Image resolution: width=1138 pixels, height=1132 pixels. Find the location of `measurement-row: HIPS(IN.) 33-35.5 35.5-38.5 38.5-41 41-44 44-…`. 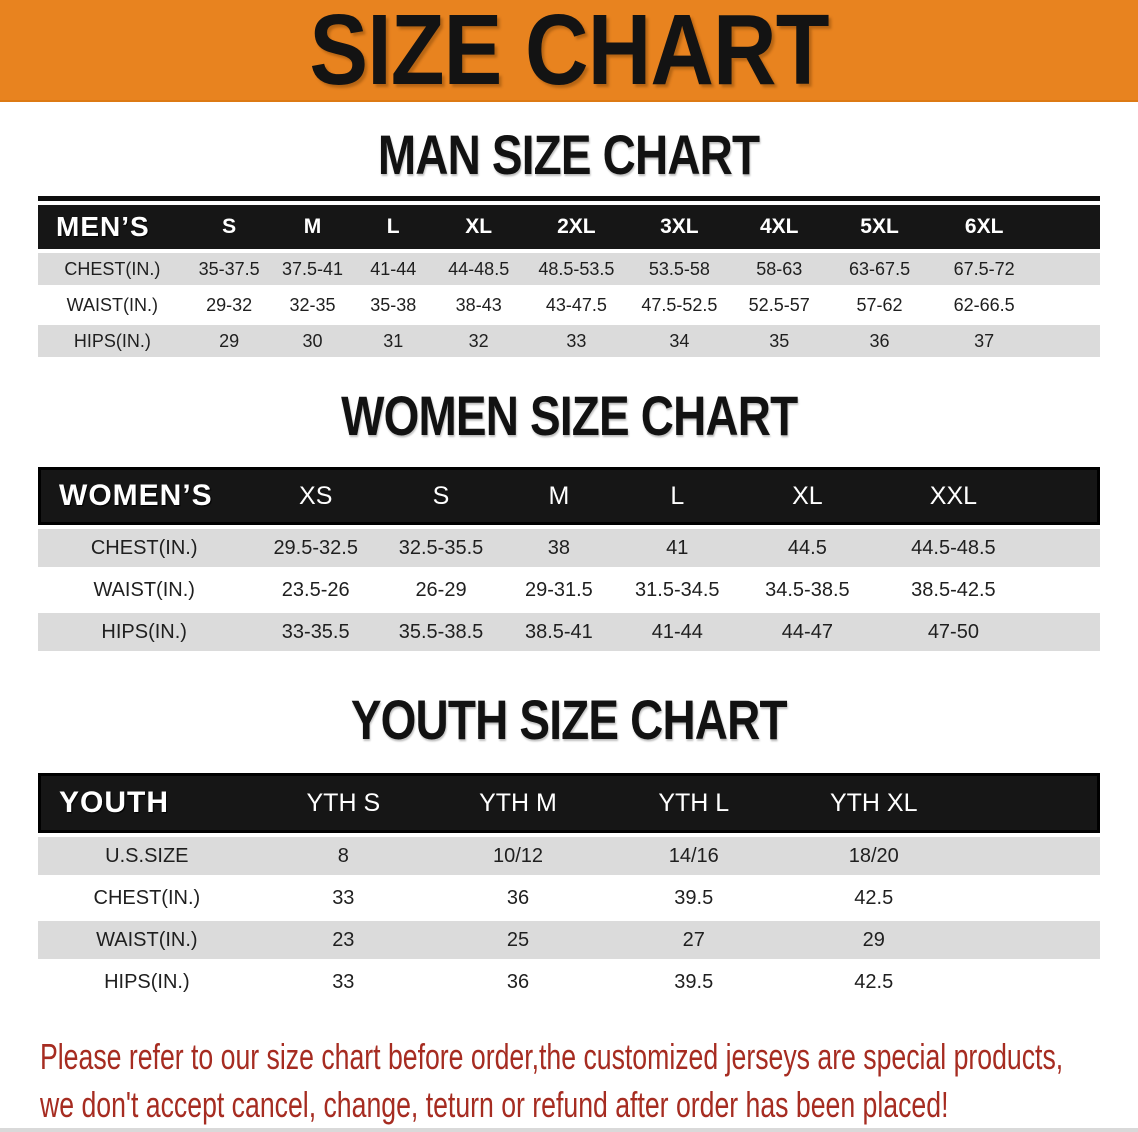

measurement-row: HIPS(IN.) 33-35.5 35.5-38.5 38.5-41 41-44 44-… is located at coordinates (569, 632).